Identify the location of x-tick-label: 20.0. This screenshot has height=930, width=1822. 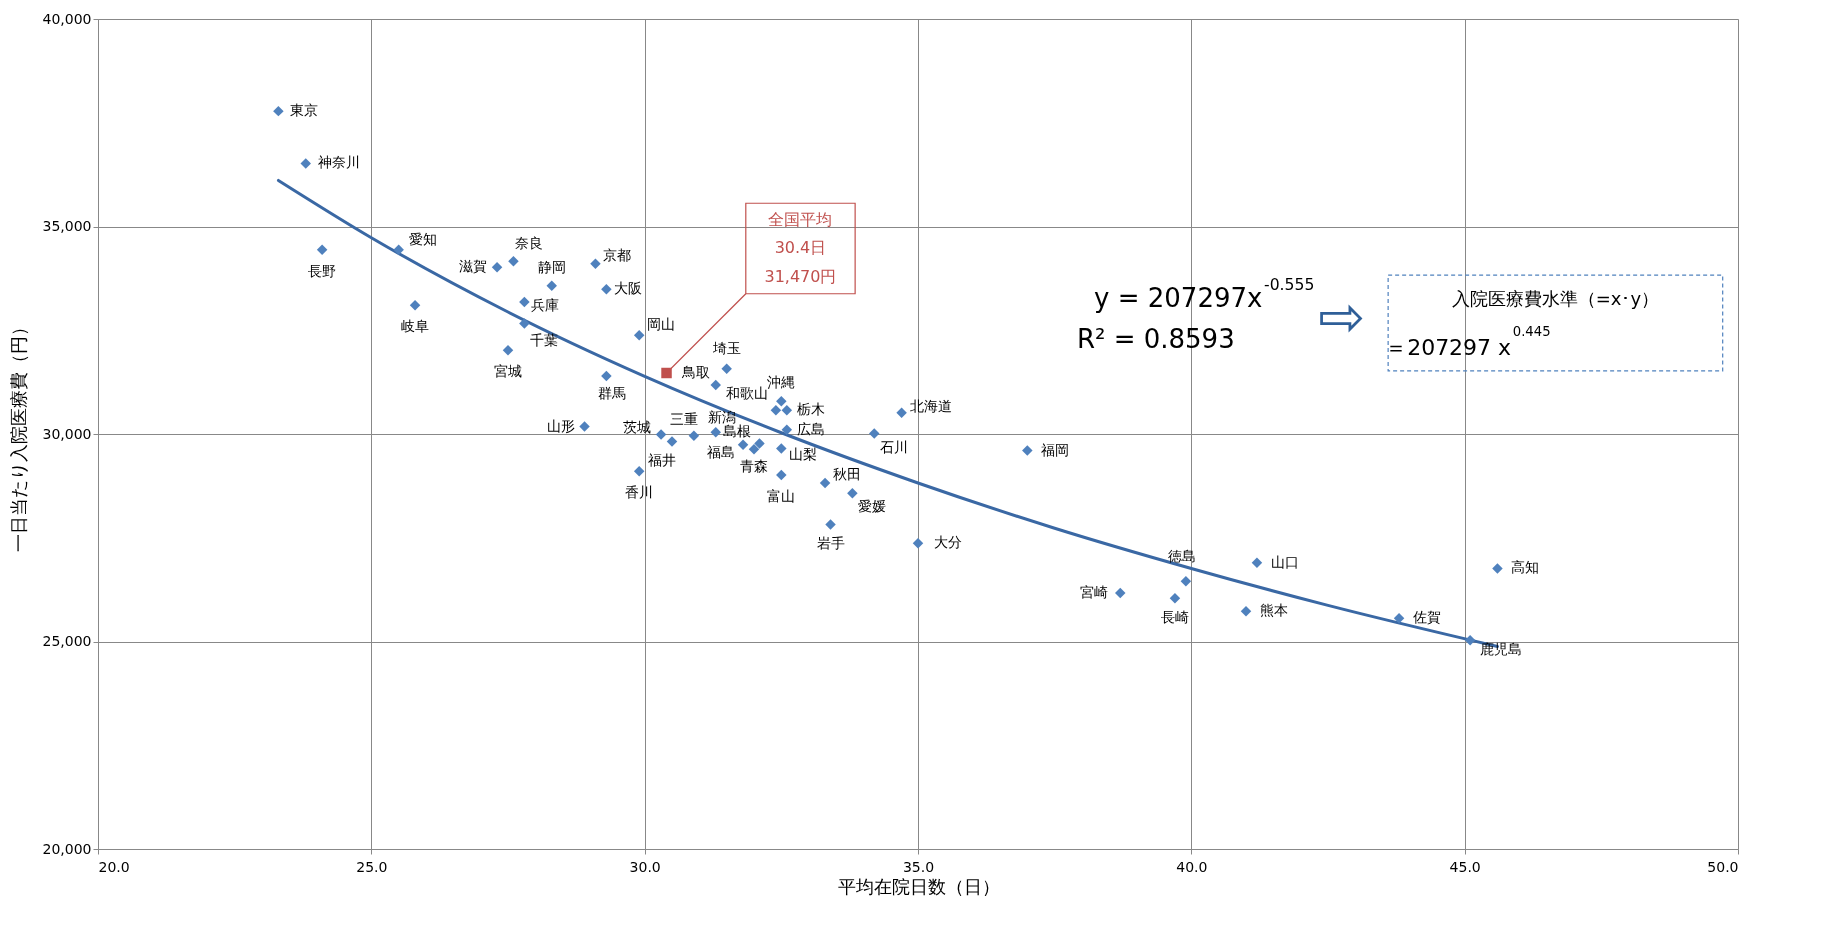
(114, 866).